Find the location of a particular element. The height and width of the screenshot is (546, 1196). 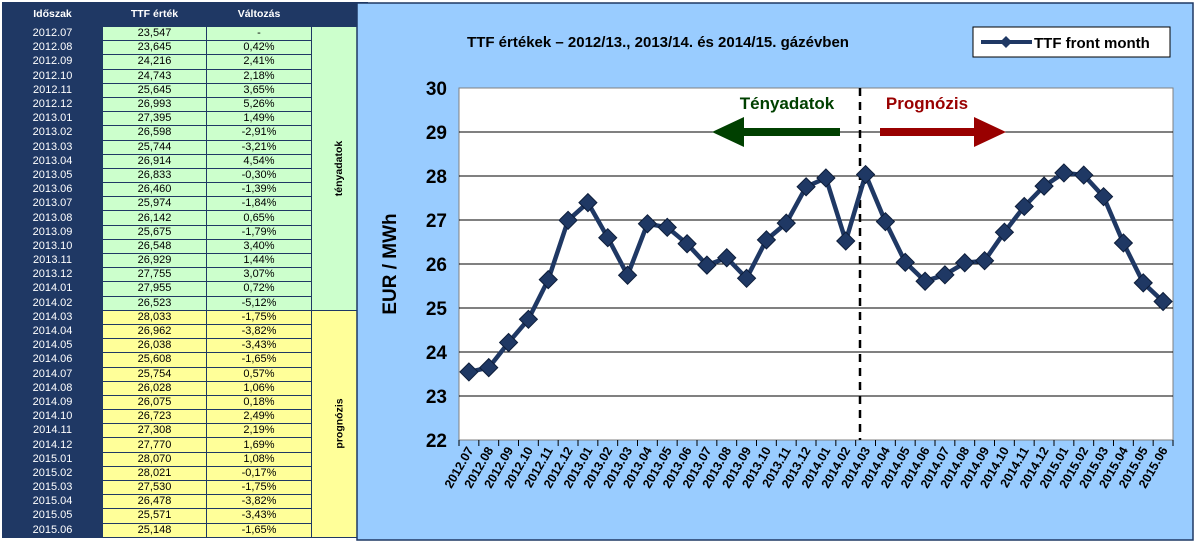

change-cell: 0,57% is located at coordinates (259, 374).